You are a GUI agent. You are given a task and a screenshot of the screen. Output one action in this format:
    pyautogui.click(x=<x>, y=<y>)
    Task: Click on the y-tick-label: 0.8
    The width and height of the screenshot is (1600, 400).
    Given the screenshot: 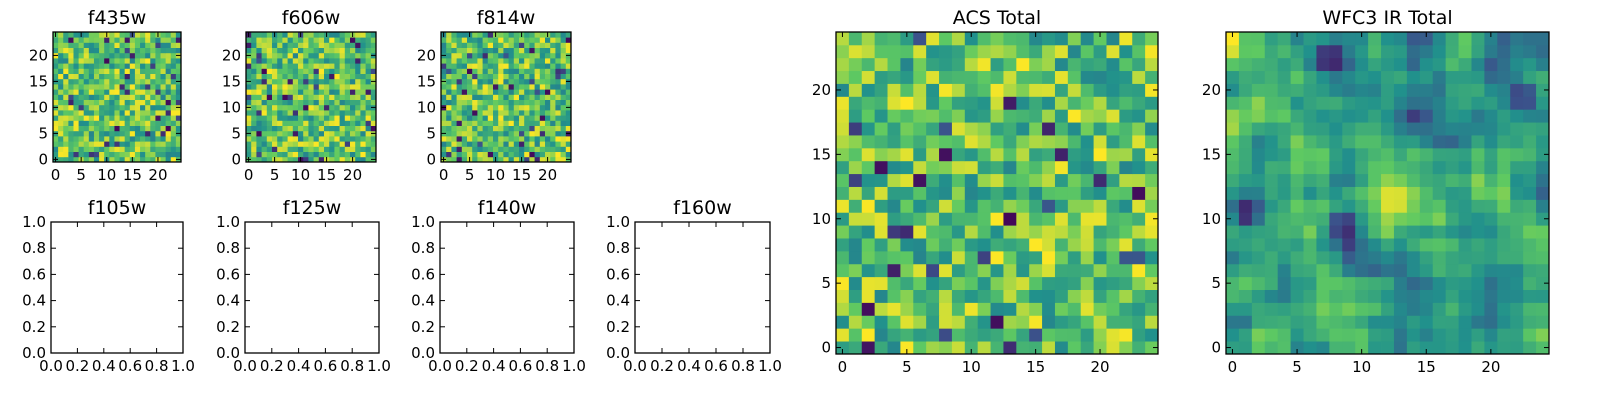 What is the action you would take?
    pyautogui.click(x=34, y=248)
    